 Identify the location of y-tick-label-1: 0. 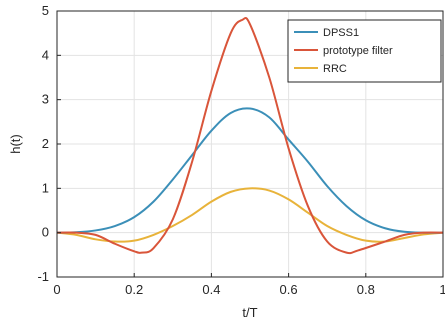
(45, 232).